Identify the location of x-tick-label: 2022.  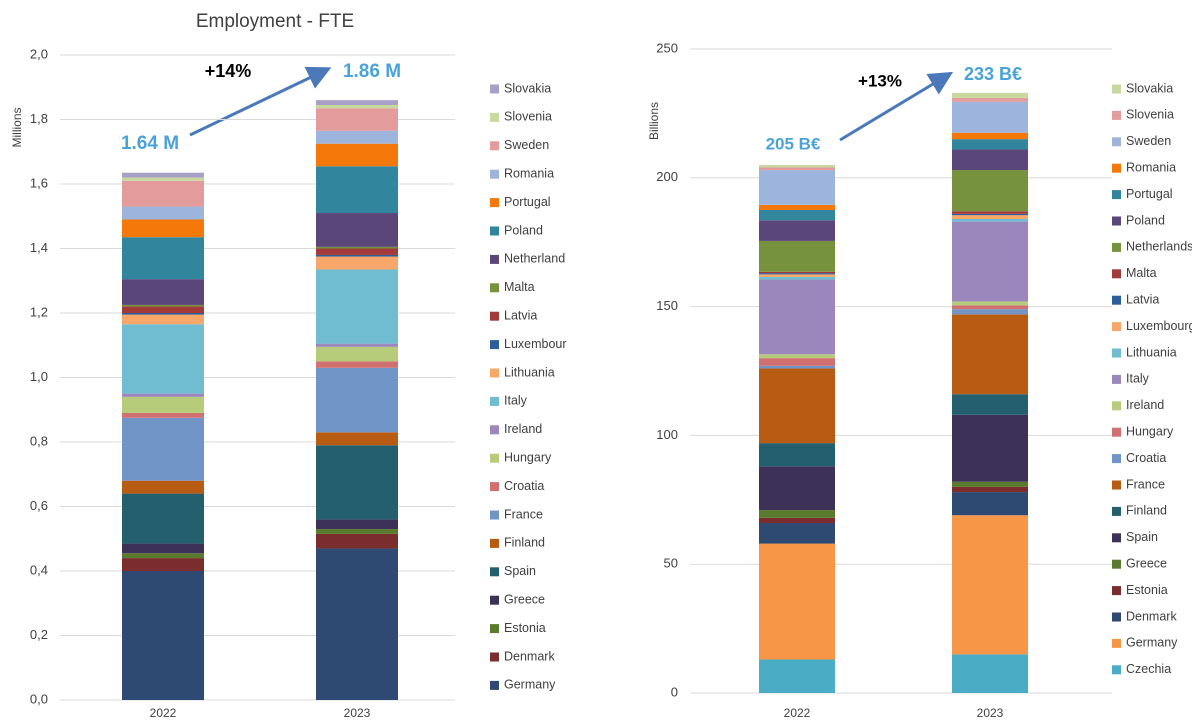
(797, 713).